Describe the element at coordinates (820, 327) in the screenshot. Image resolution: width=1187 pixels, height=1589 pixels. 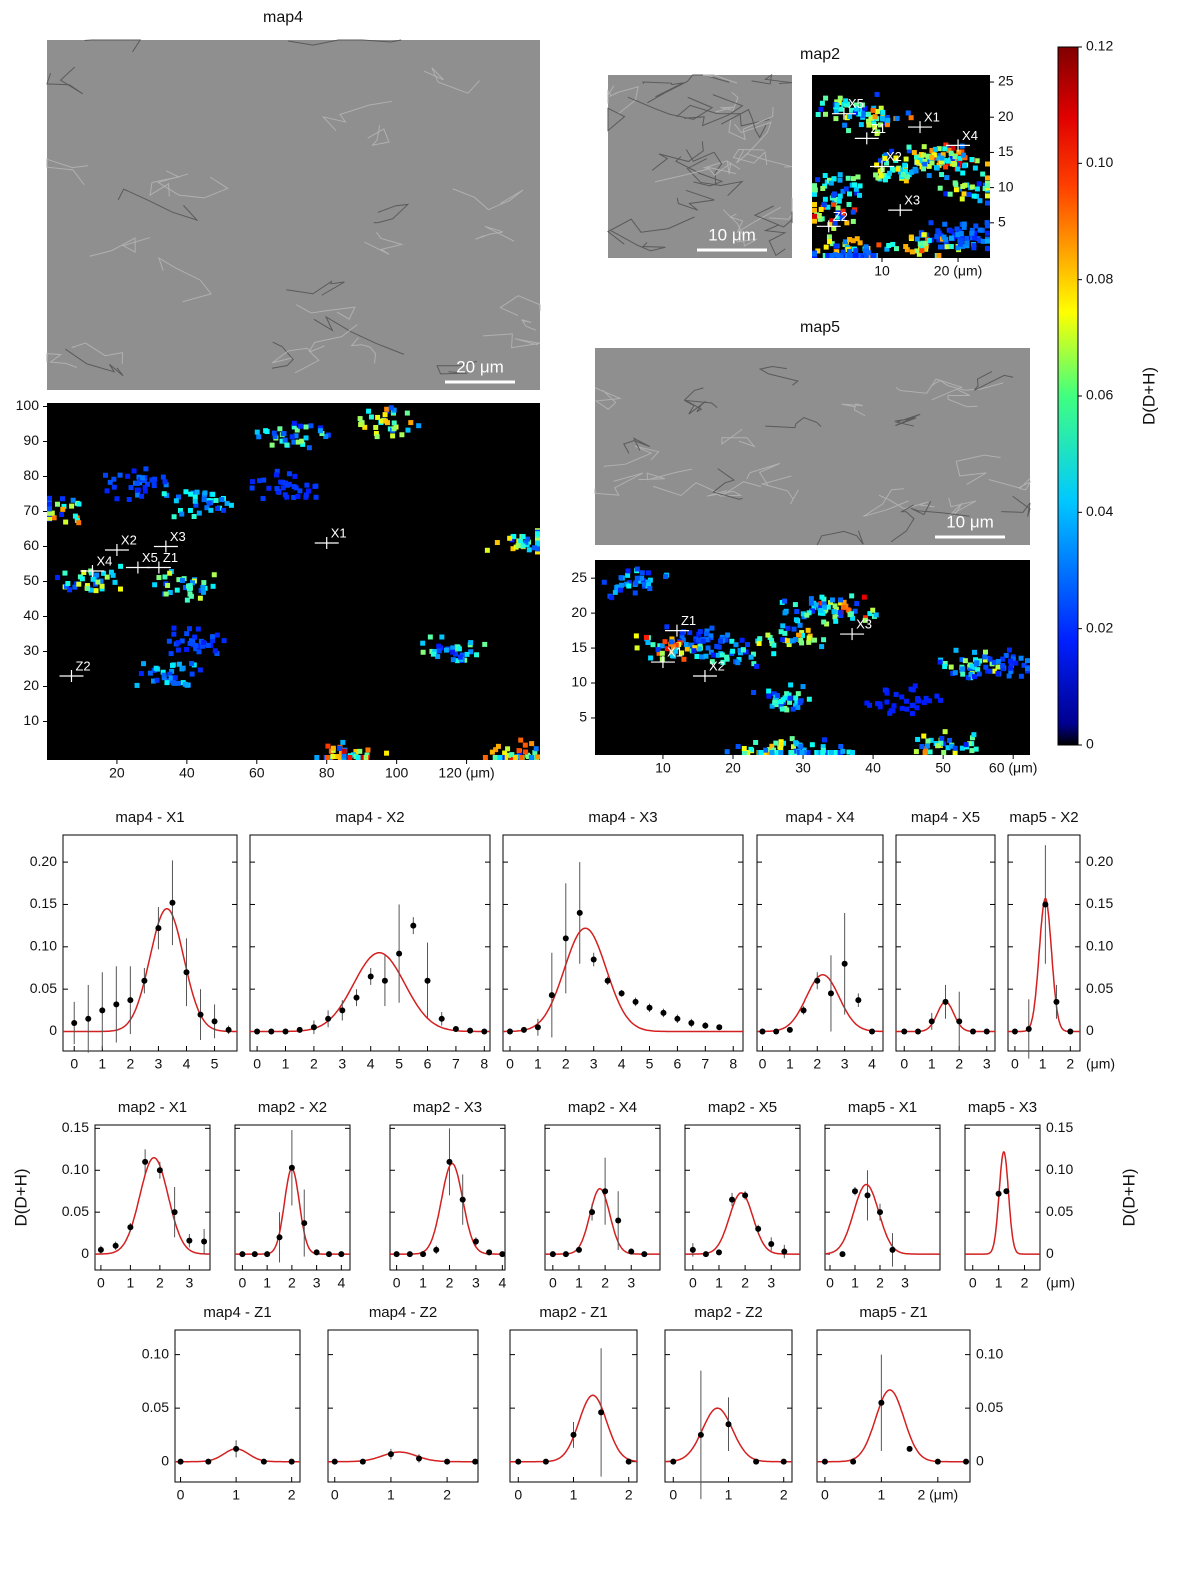
I see `map-title: map5` at that location.